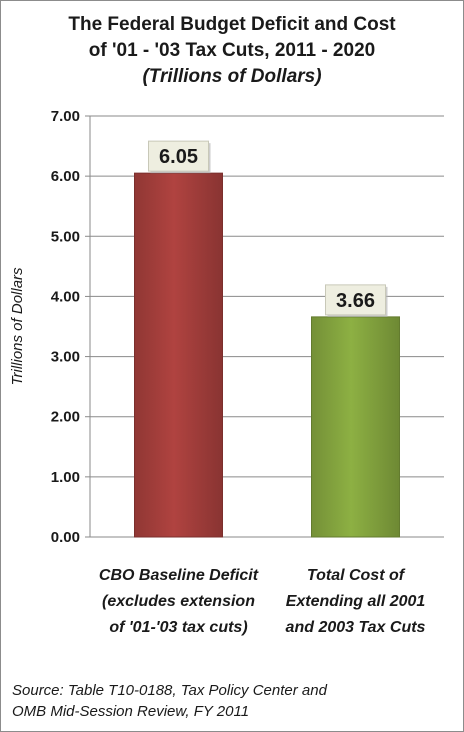 This screenshot has height=732, width=464. What do you see at coordinates (65, 537) in the screenshot?
I see `y-tick-label: 0.00` at bounding box center [65, 537].